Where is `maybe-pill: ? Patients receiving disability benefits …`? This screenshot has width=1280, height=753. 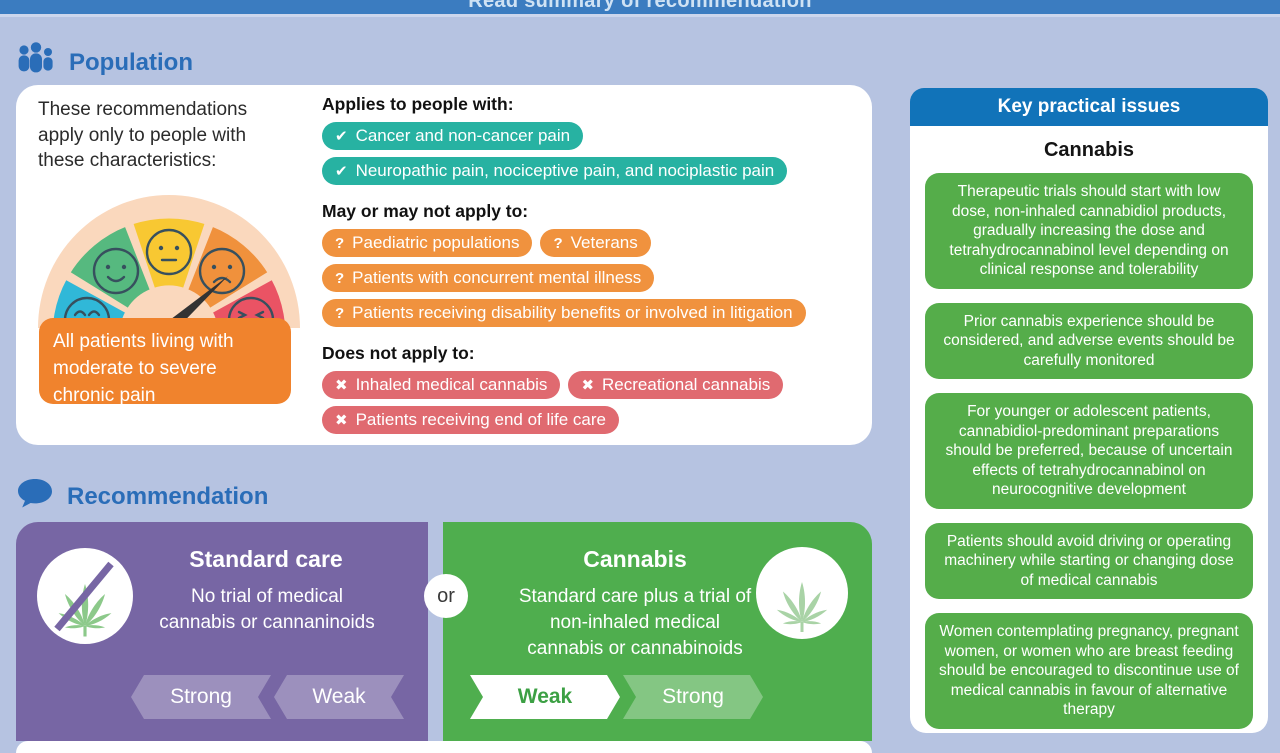
maybe-pill: ? Patients receiving disability benefits … is located at coordinates (564, 313).